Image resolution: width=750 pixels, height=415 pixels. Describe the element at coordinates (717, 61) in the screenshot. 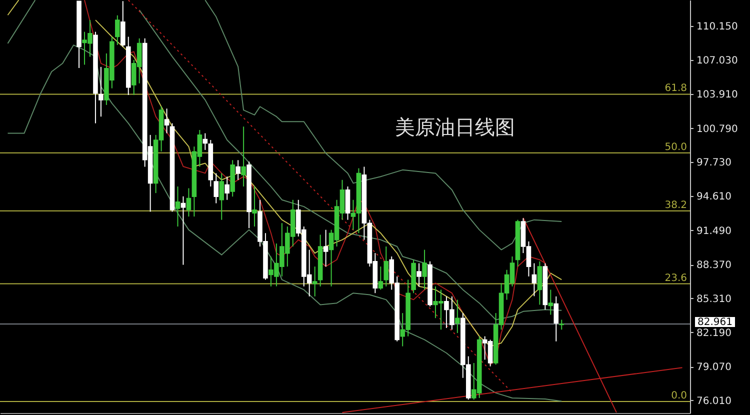

I see `y-tick-label: 107.030` at that location.